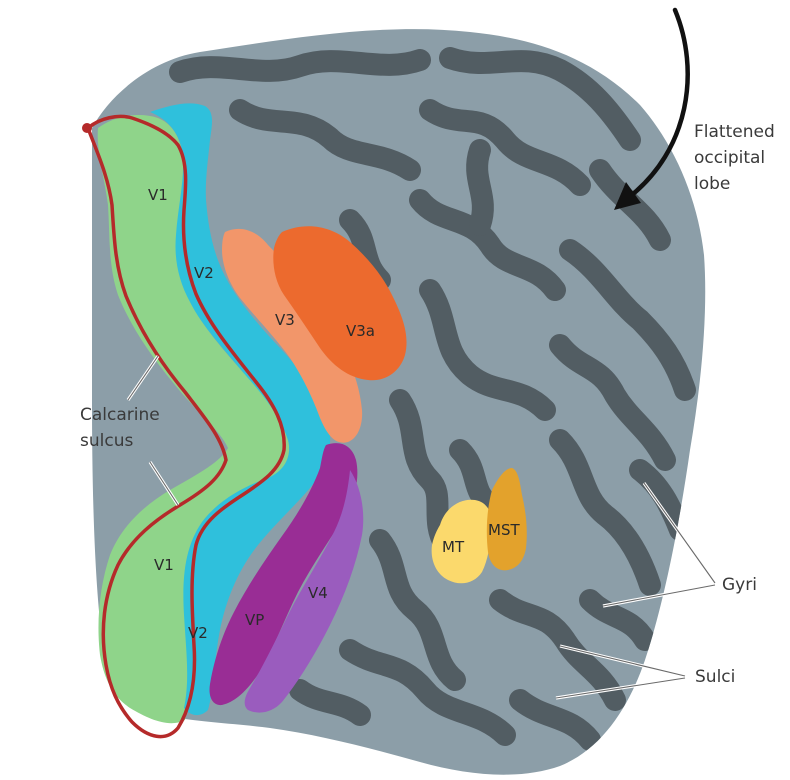  What do you see at coordinates (506, 519) in the screenshot?
I see `area-mst` at bounding box center [506, 519].